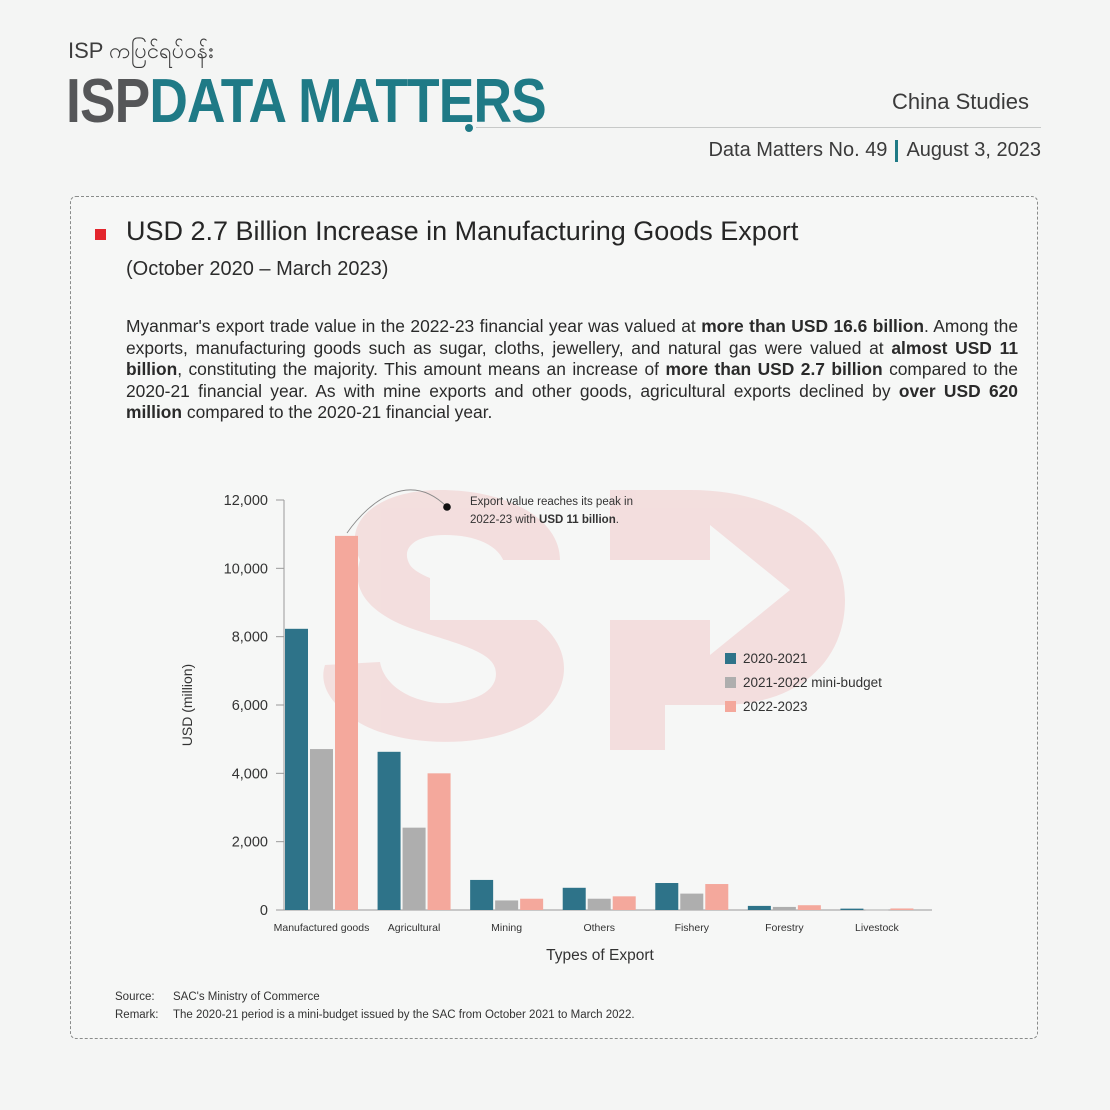 The image size is (1110, 1110). Describe the element at coordinates (584, 620) in the screenshot. I see `isp-watermark` at that location.